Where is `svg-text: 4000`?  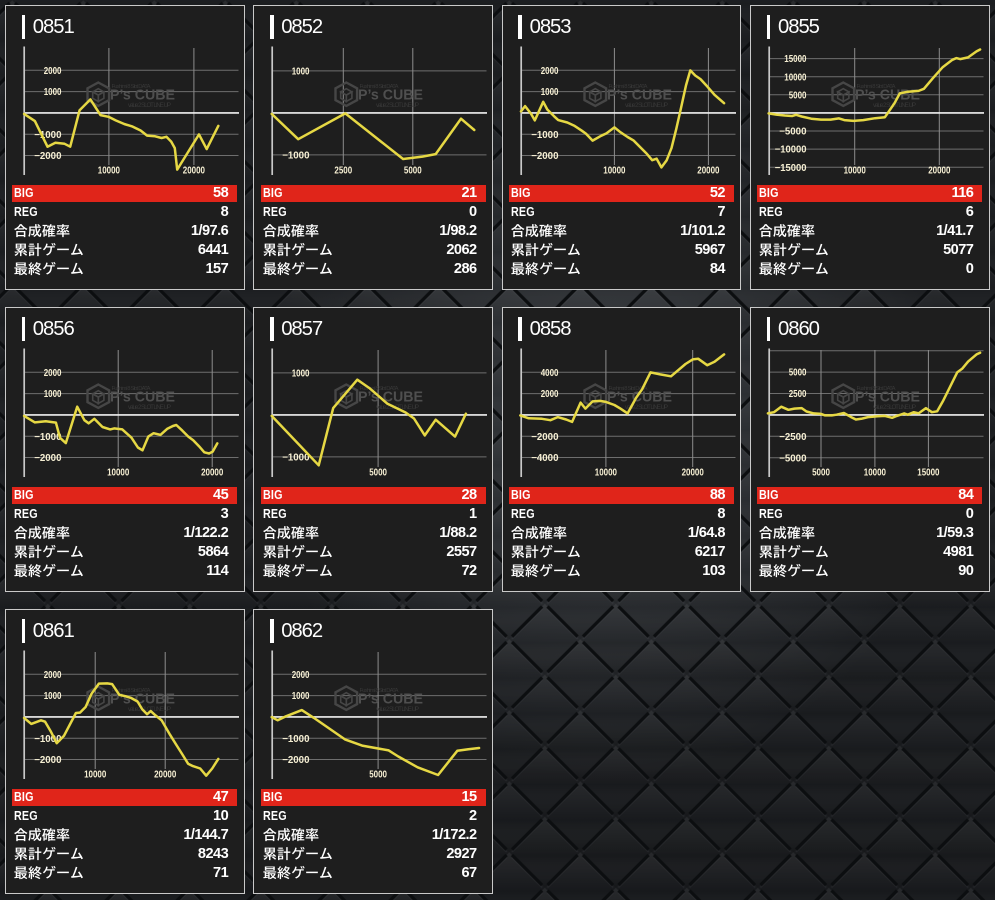 svg-text: 4000 is located at coordinates (549, 372).